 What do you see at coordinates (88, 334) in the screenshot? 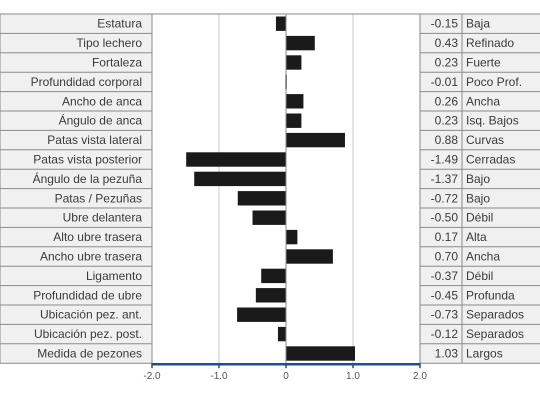
I see `category-label: Ubicación pez. post.` at bounding box center [88, 334].